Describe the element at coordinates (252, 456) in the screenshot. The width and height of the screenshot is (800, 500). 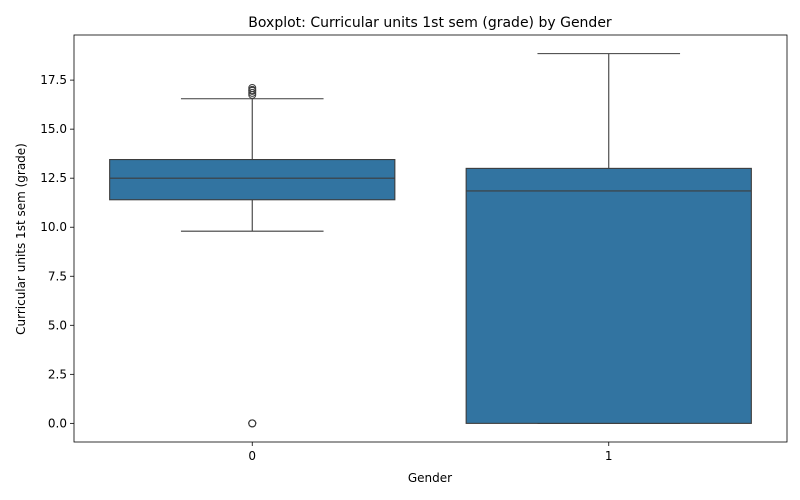
I see `x-tick-label: 0` at that location.